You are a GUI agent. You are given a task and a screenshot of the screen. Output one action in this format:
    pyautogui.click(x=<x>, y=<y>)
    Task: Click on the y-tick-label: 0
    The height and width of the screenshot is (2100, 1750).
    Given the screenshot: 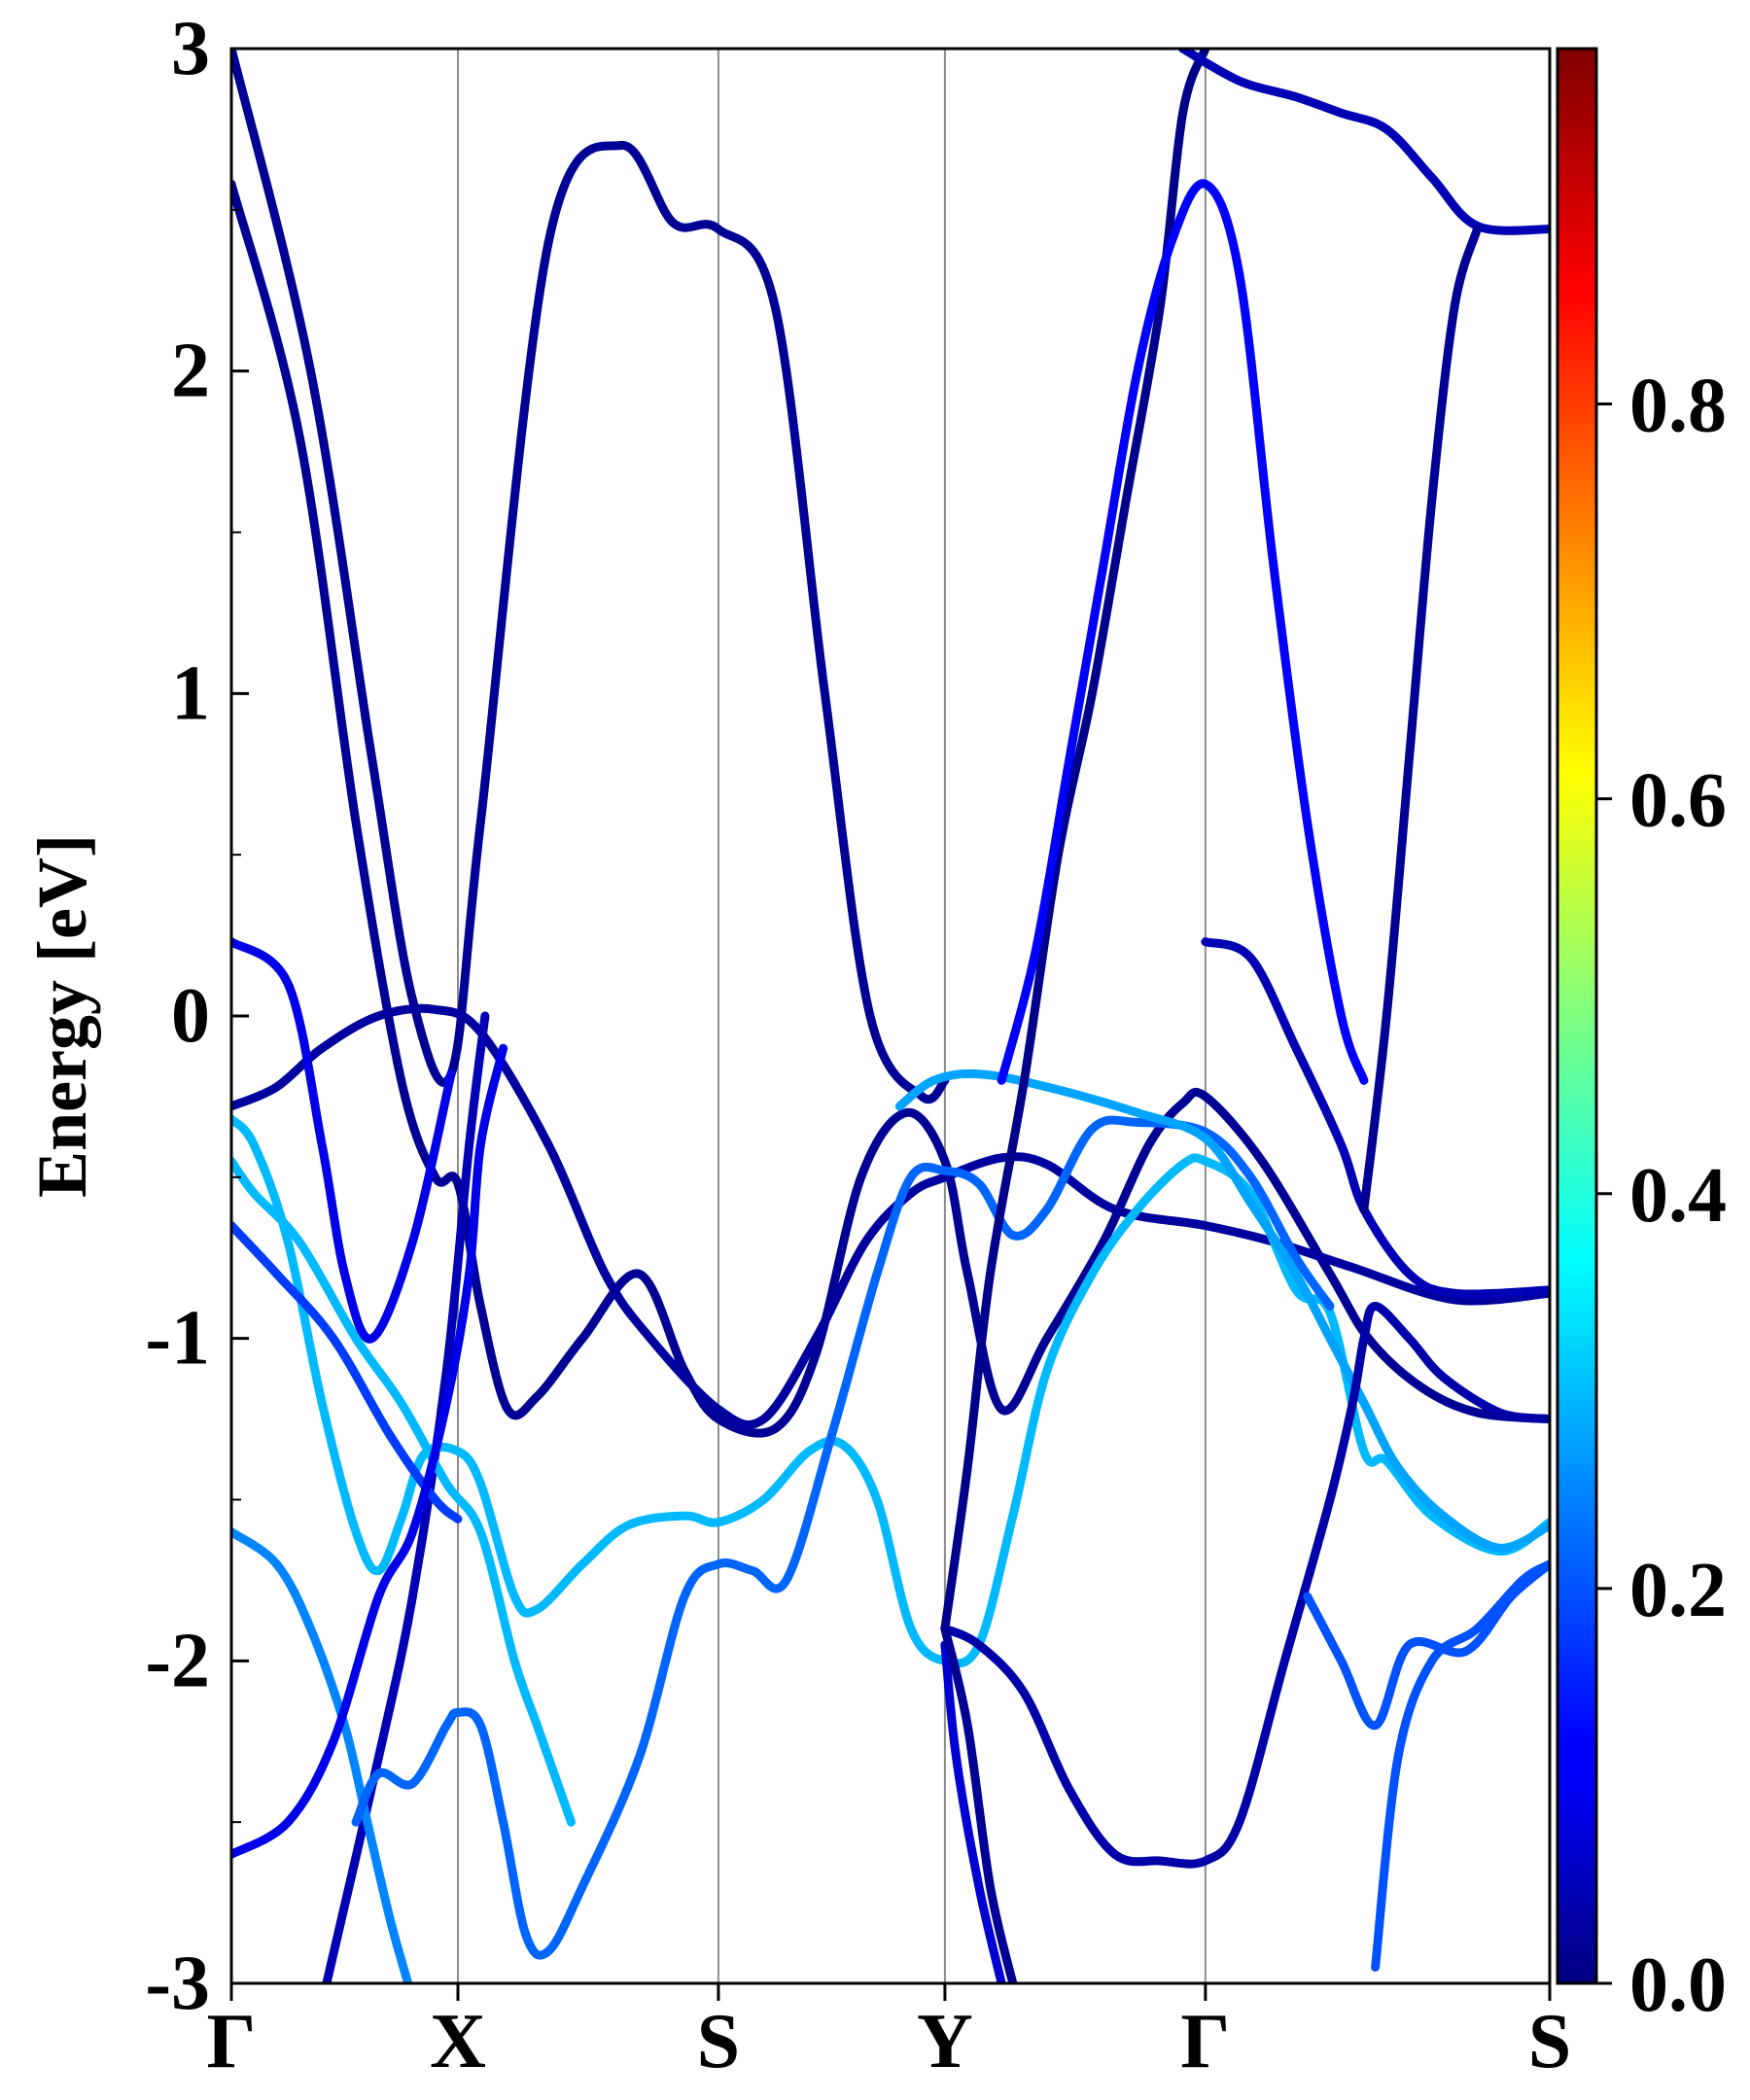 What is the action you would take?
    pyautogui.click(x=190, y=1016)
    